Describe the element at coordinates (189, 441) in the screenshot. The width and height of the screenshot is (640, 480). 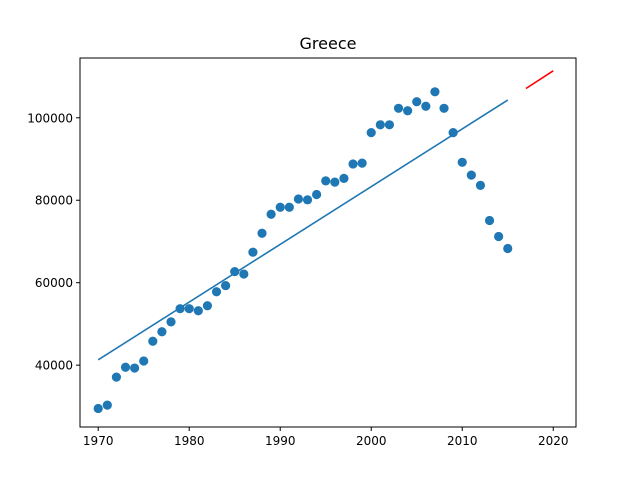
I see `x-tick-label: 1980` at that location.